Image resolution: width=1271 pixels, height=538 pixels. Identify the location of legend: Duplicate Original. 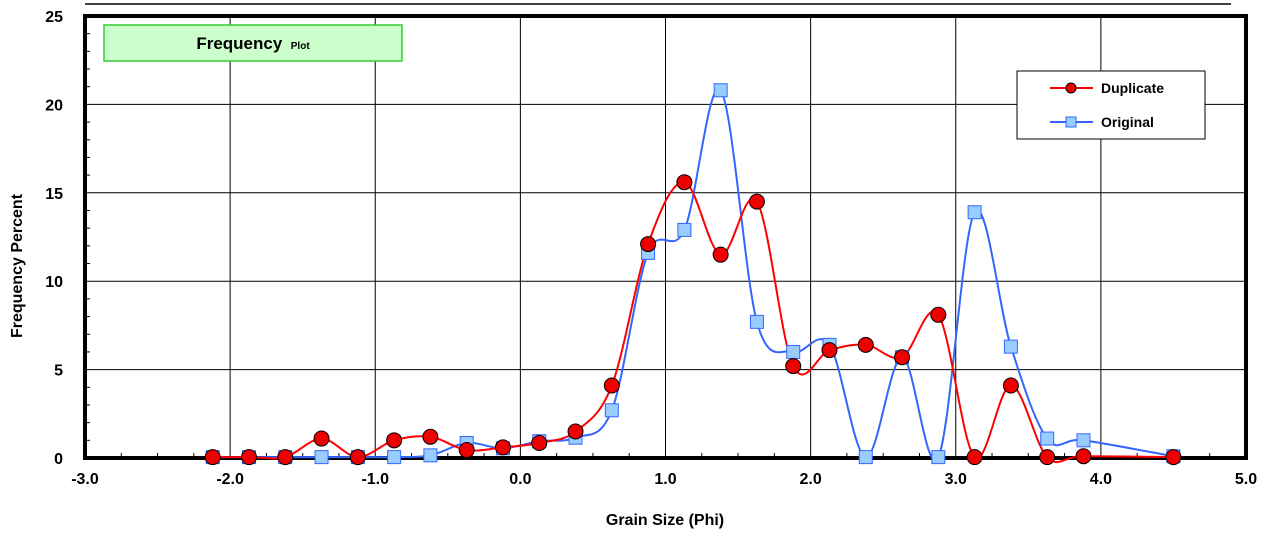
(1111, 105).